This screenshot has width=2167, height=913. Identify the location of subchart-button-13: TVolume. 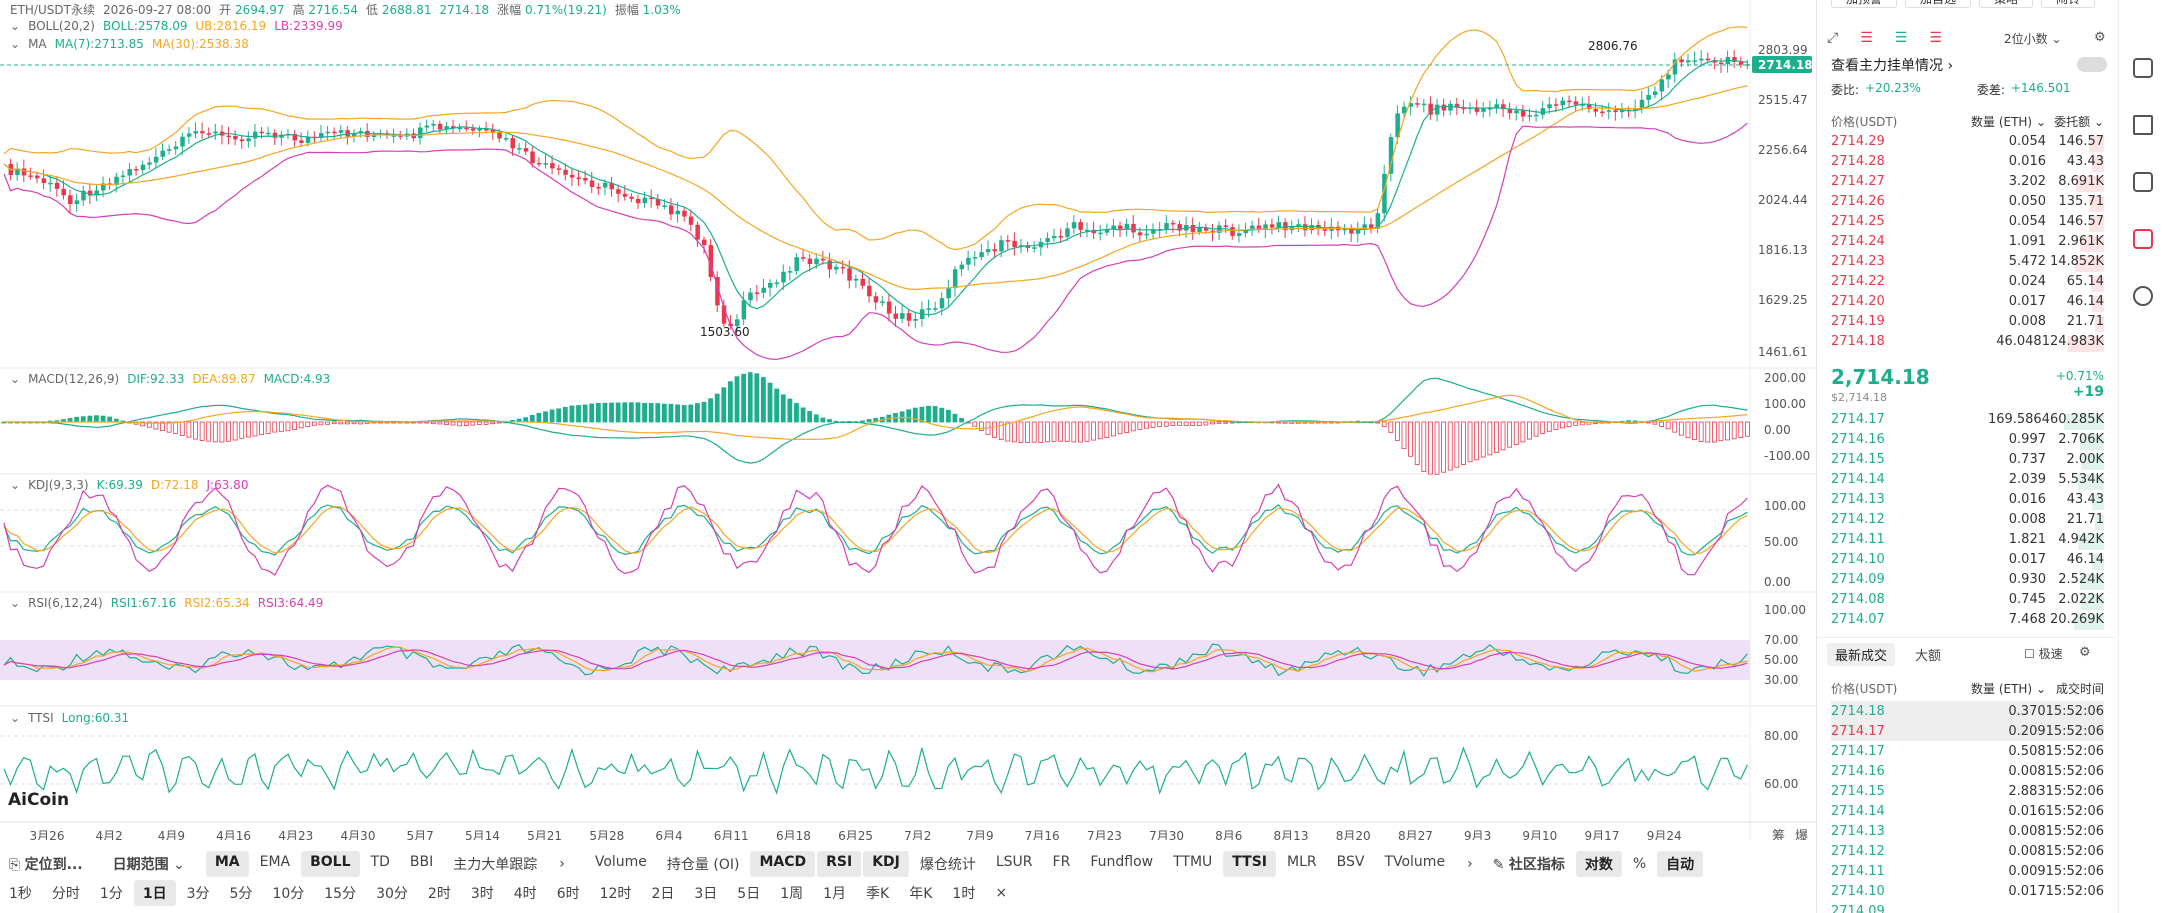
(1415, 862).